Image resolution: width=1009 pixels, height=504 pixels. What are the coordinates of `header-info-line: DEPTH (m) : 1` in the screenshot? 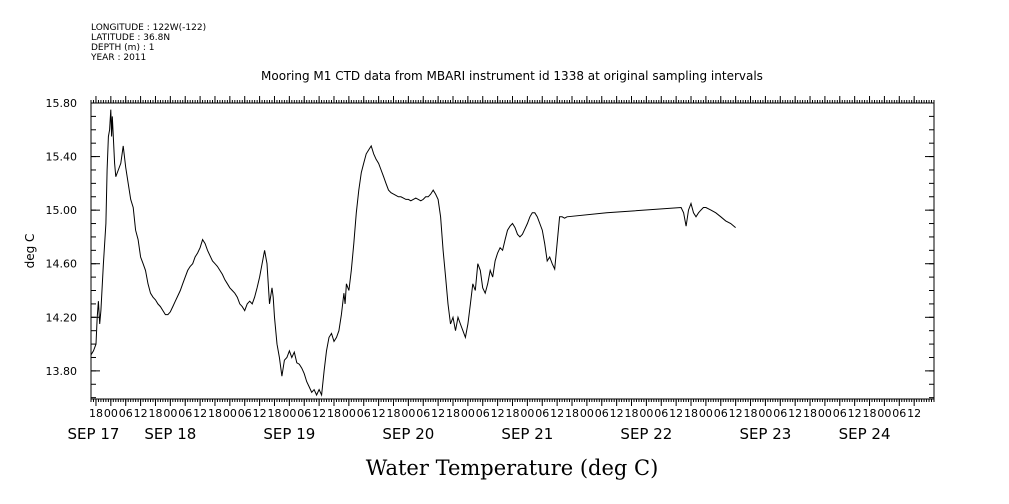 It's located at (122, 48).